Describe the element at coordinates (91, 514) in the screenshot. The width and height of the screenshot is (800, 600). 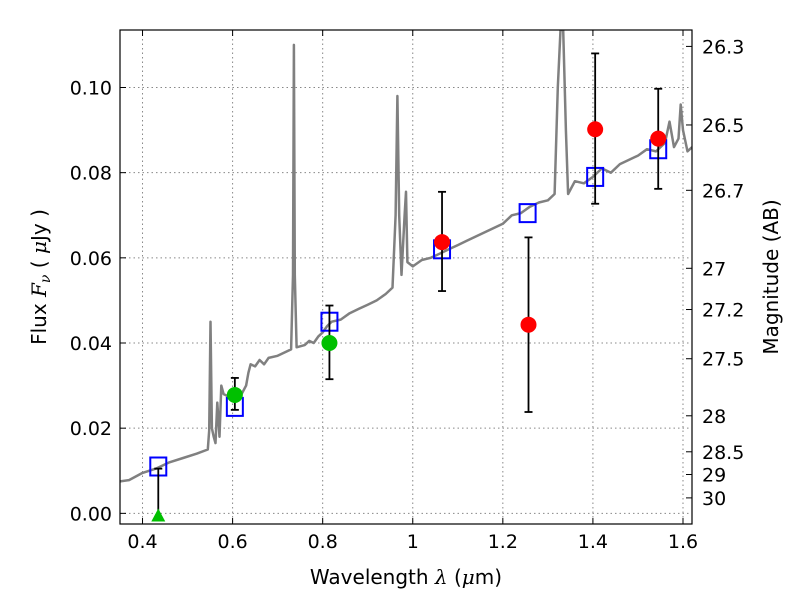
I see `y-tick-label: 0.00` at that location.